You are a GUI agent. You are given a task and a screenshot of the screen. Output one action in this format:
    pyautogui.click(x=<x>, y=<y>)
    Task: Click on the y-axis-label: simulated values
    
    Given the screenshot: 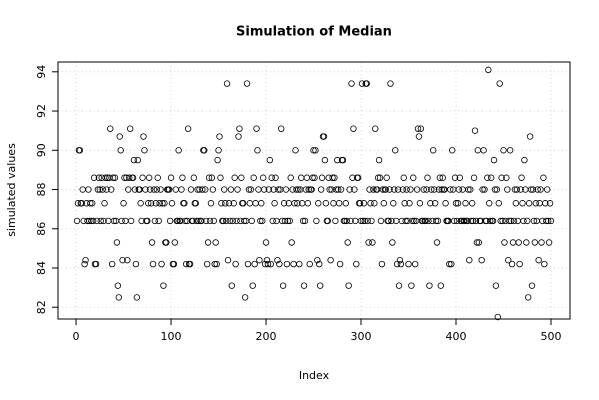 What is the action you would take?
    pyautogui.click(x=11, y=190)
    